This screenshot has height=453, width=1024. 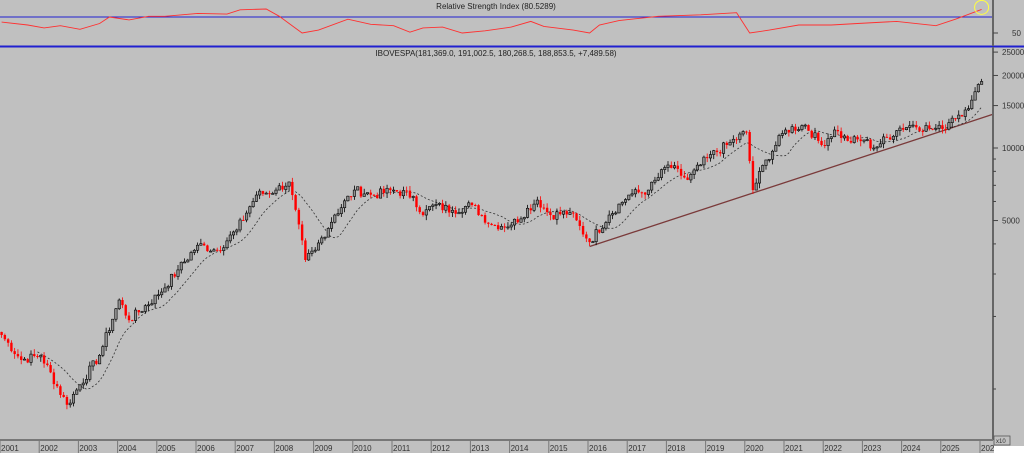 I want to click on scale-multiplier-box, so click(x=1002, y=440).